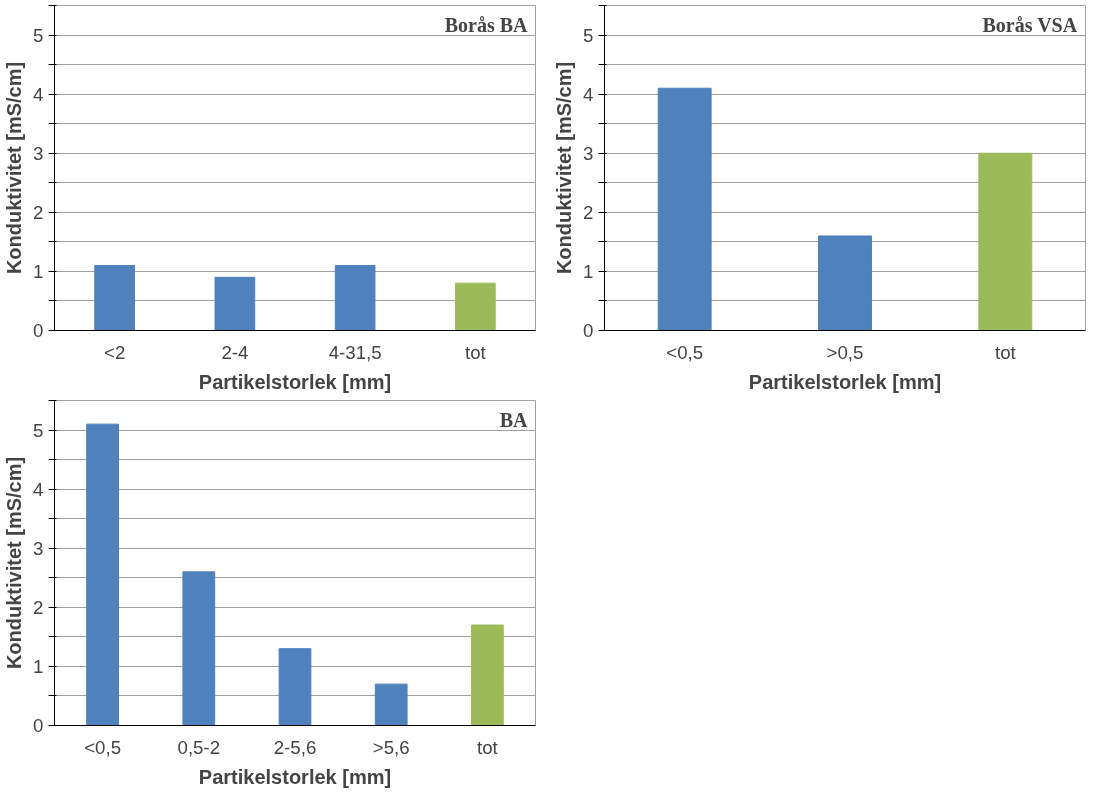 Image resolution: width=1110 pixels, height=796 pixels. I want to click on x-tick-label: 2-4, so click(235, 352).